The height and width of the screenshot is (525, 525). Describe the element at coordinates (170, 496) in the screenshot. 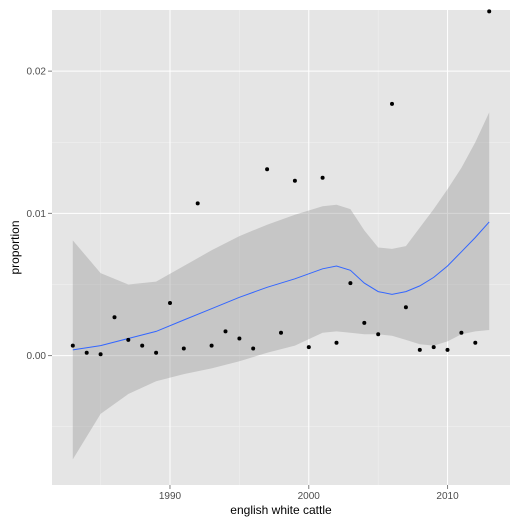

I see `x-tick-label: 1990` at that location.